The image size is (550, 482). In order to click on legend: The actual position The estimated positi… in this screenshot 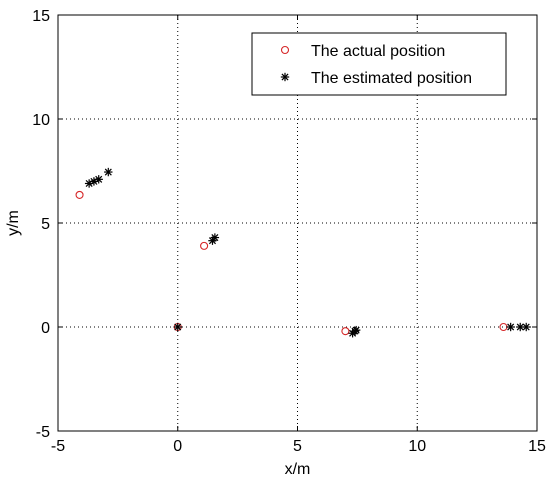, I will do `click(379, 64)`.